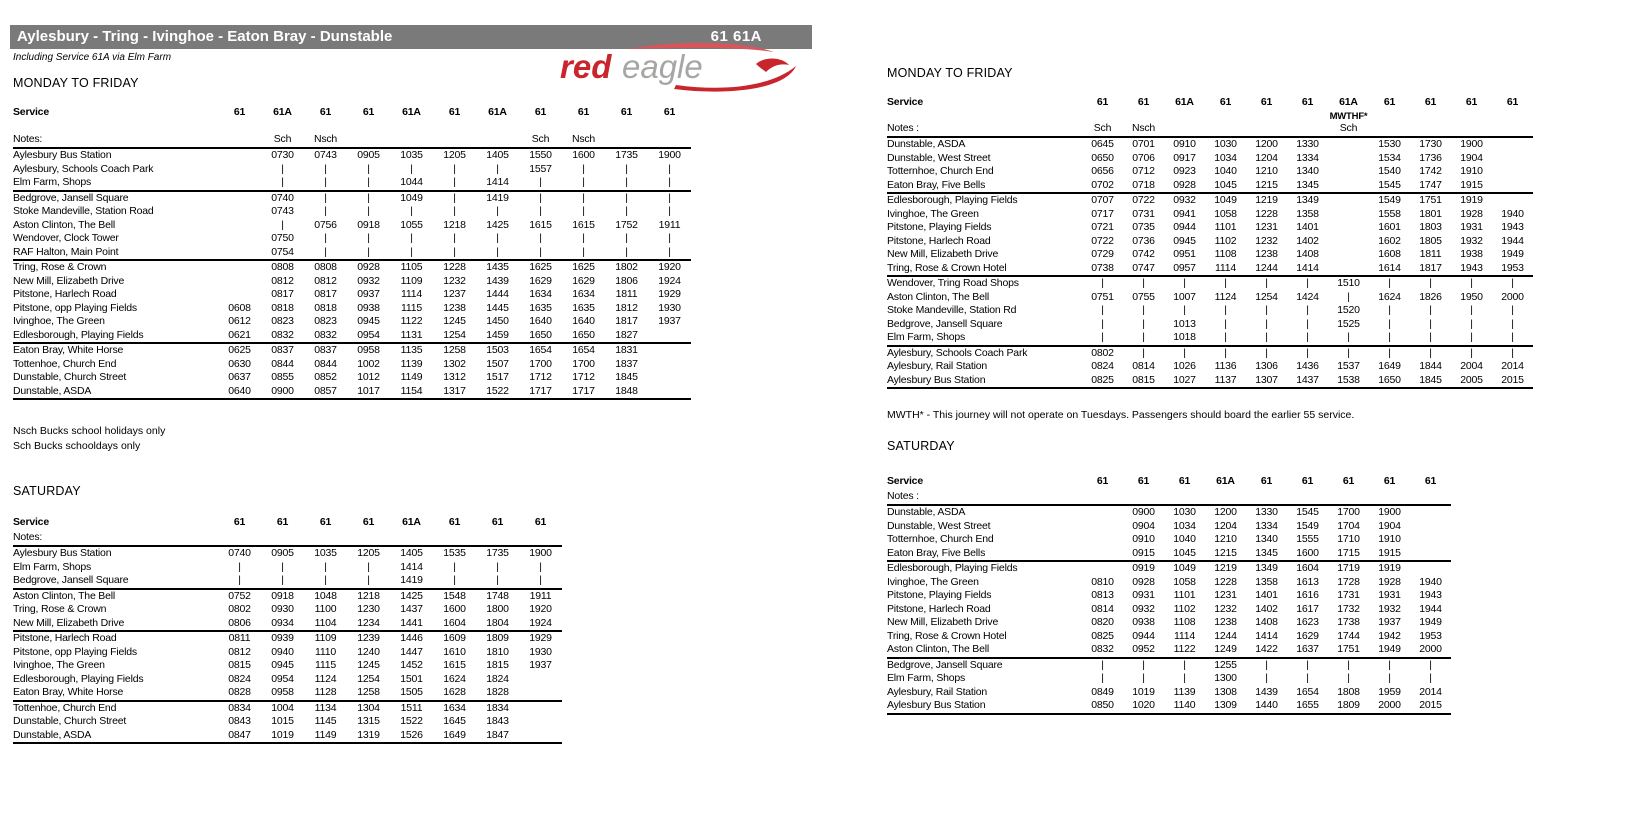  What do you see at coordinates (1102, 608) in the screenshot?
I see `time-cell: 0814` at bounding box center [1102, 608].